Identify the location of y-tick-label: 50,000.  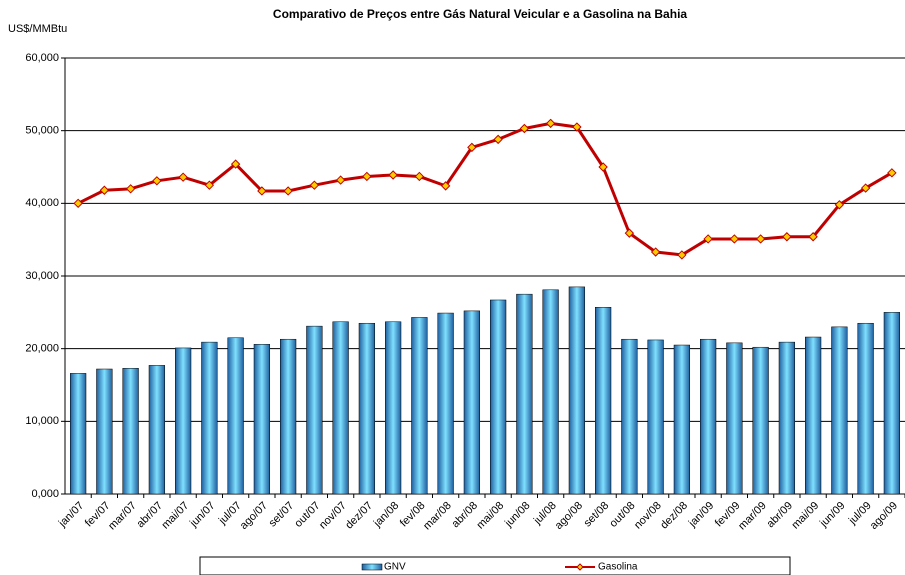
(42, 131).